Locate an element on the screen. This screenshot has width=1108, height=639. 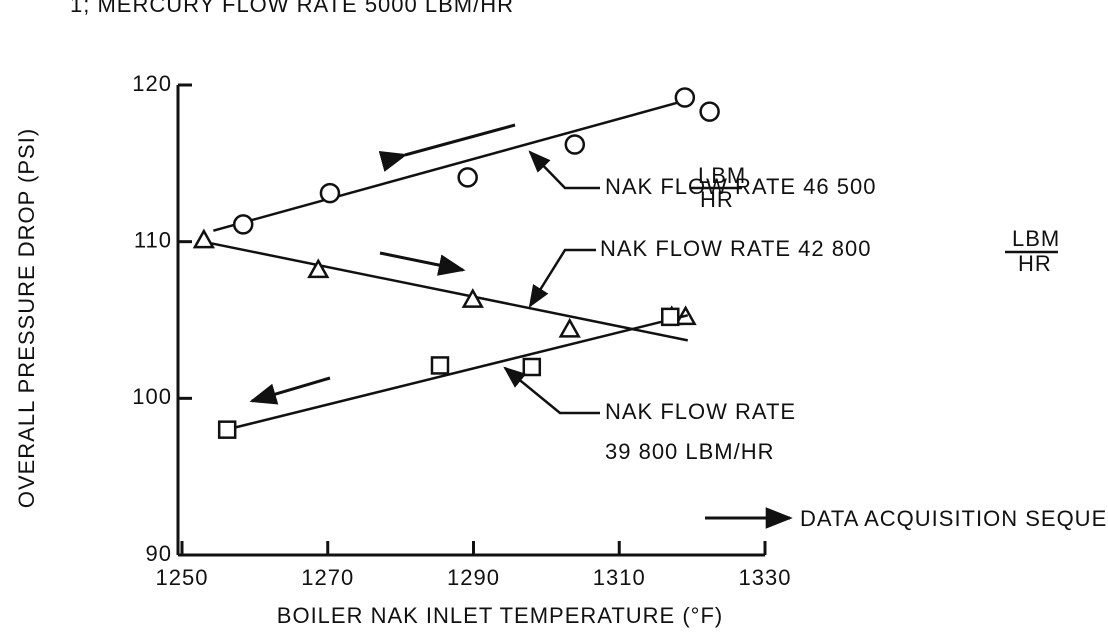
annotation: DATA ACQUISITION SEQUENCE is located at coordinates (954, 518).